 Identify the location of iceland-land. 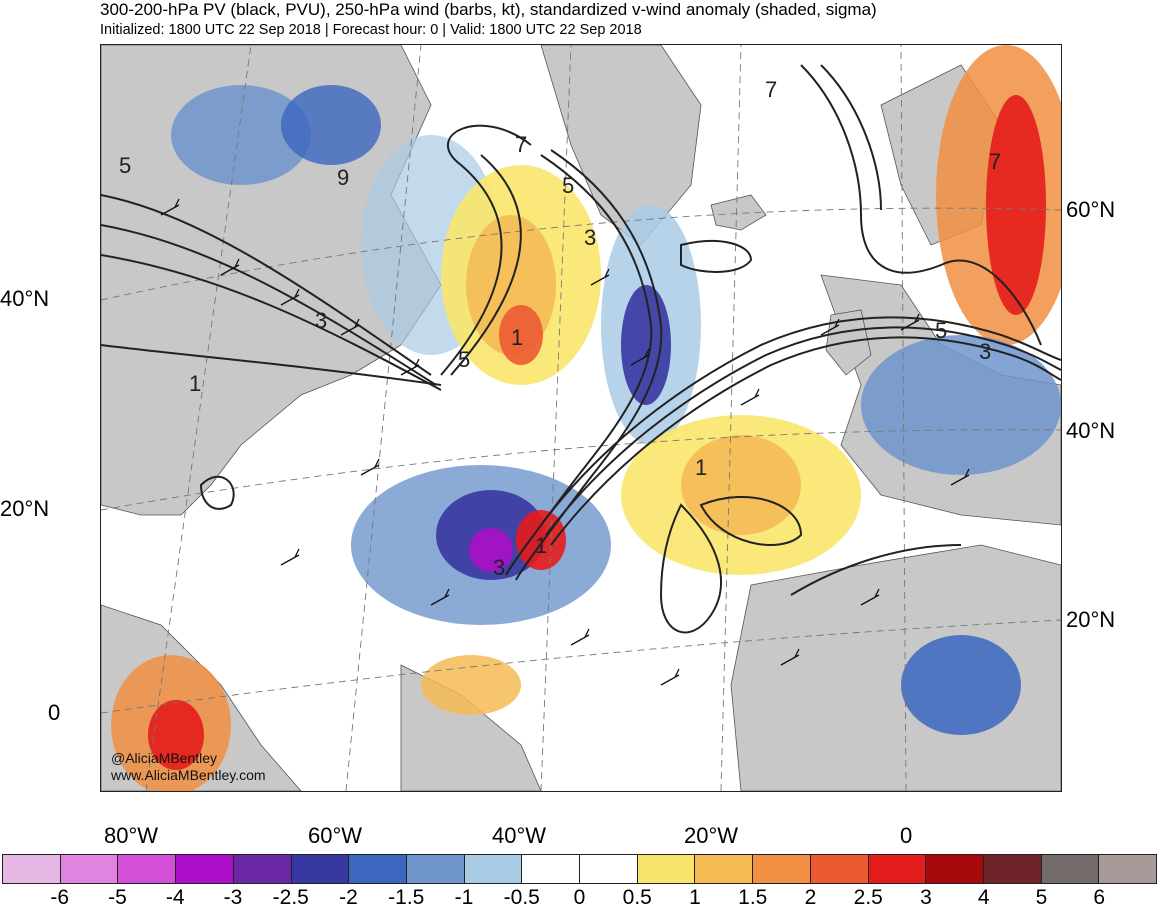
(738, 212).